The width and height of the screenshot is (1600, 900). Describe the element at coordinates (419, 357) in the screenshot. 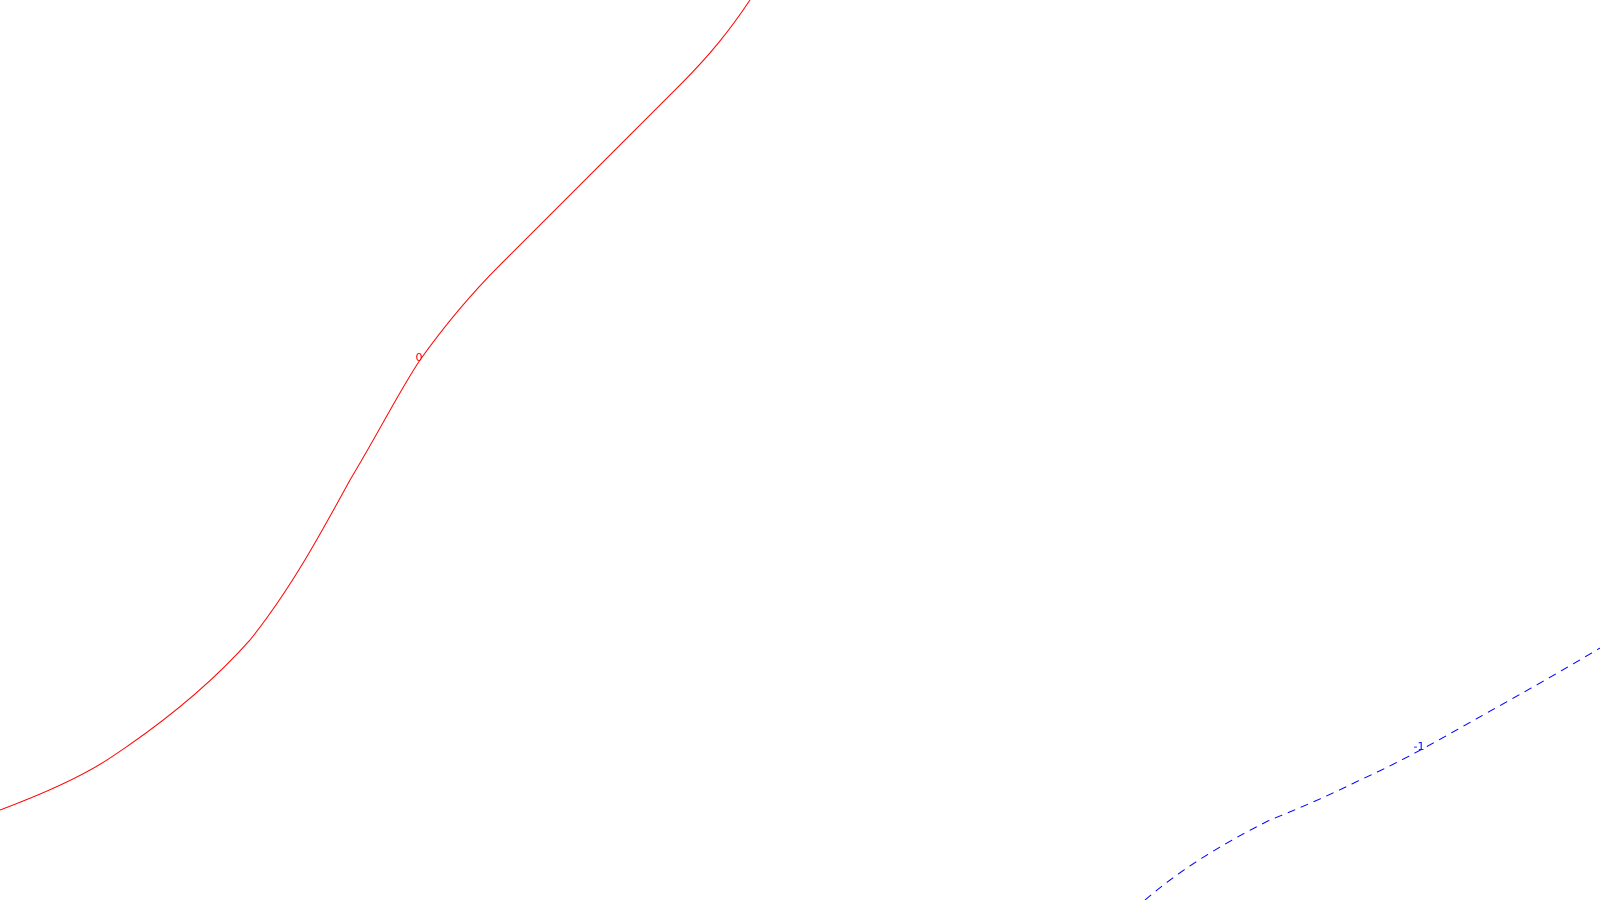

I see `contour-label-0: 0` at that location.